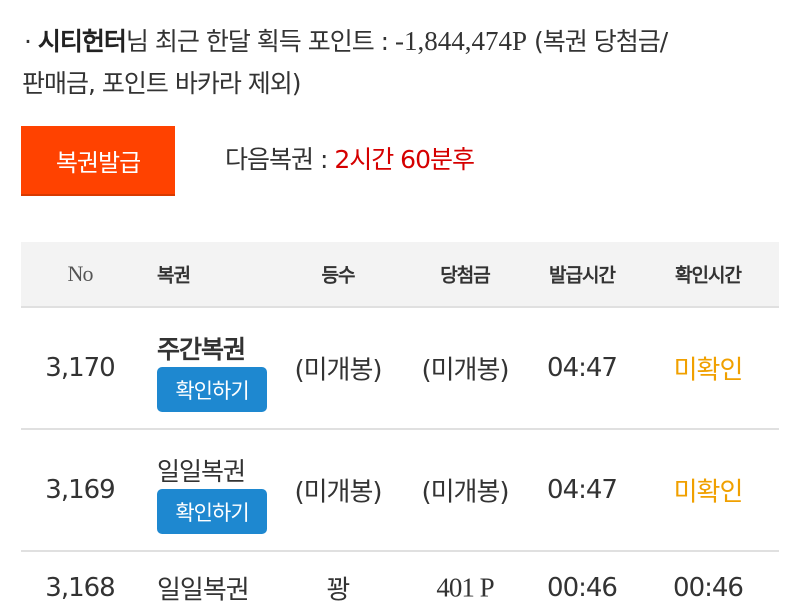  What do you see at coordinates (582, 275) in the screenshot?
I see `header-issued: 발급시간` at bounding box center [582, 275].